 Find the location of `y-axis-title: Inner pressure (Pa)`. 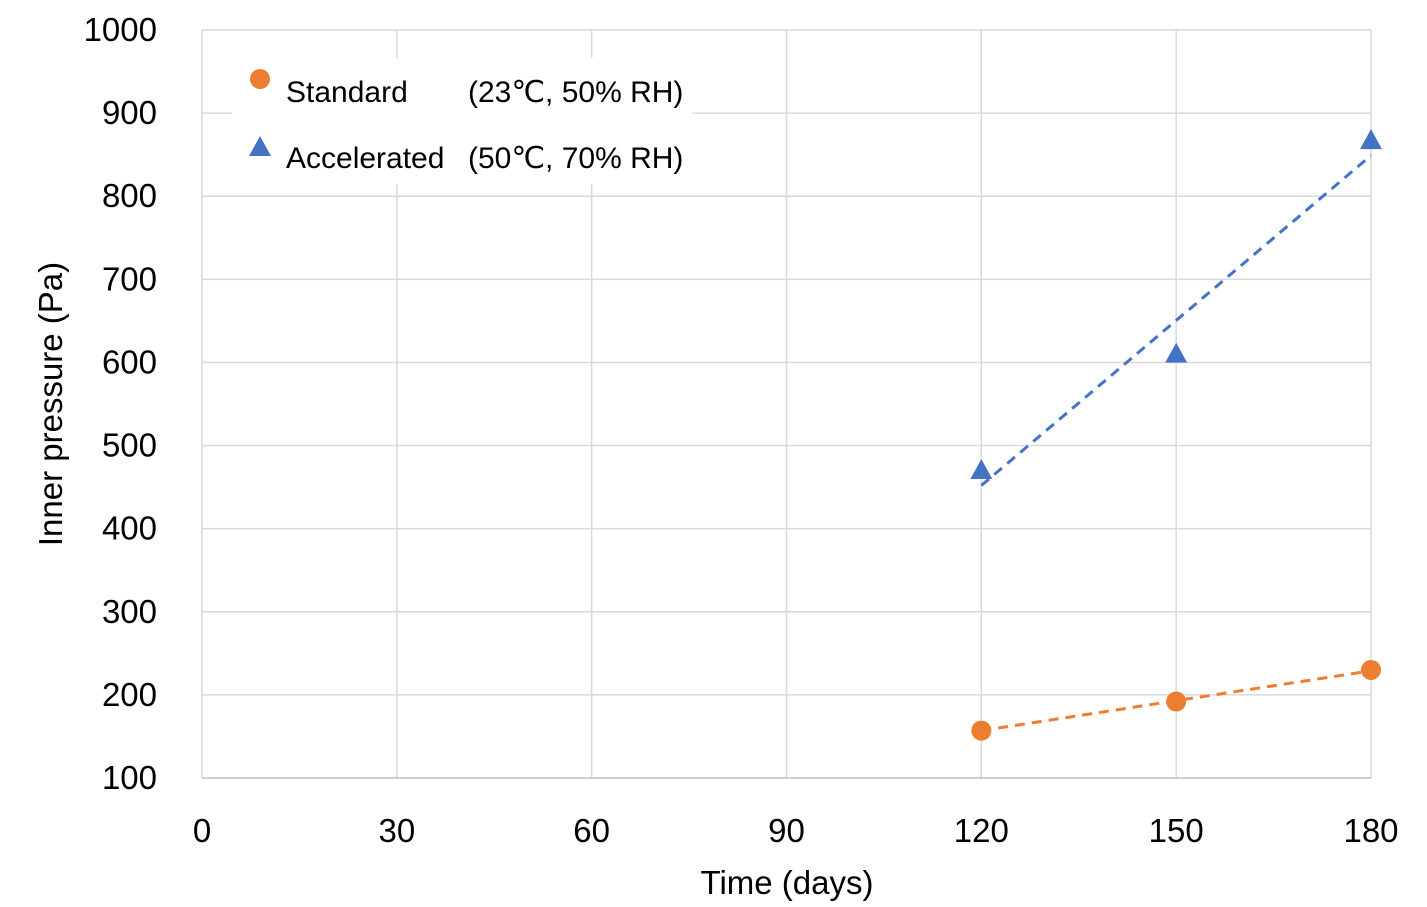

y-axis-title: Inner pressure (Pa) is located at coordinates (50, 404).